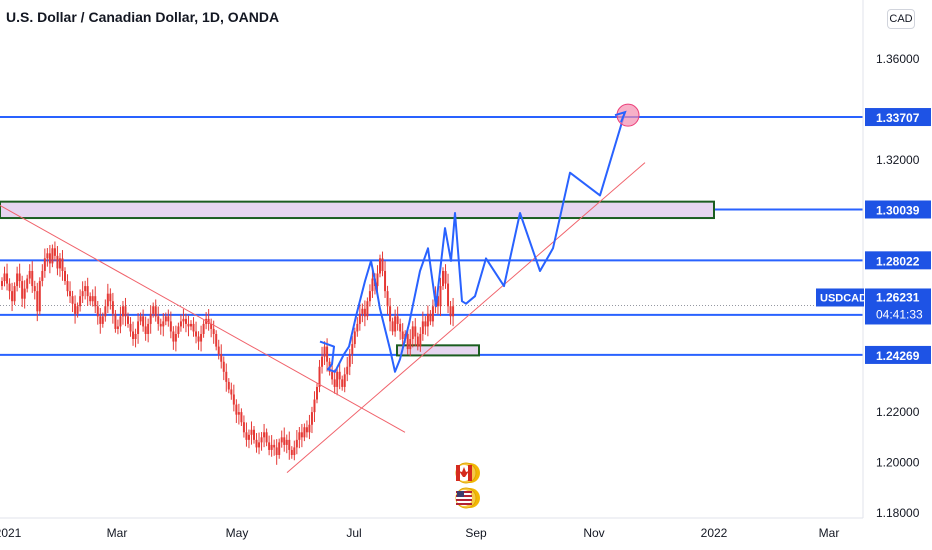 The width and height of the screenshot is (932, 550). What do you see at coordinates (593, 533) in the screenshot?
I see `time-tick-label: Nov` at bounding box center [593, 533].